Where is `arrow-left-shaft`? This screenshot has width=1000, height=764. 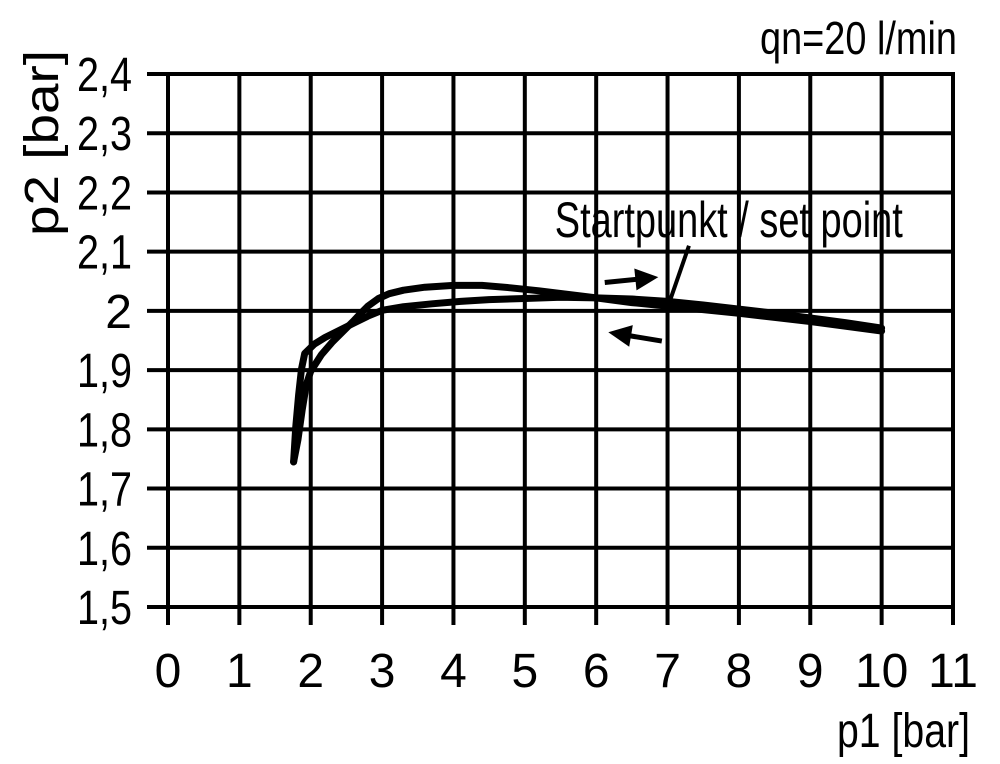 arrow-left-shaft is located at coordinates (645, 338).